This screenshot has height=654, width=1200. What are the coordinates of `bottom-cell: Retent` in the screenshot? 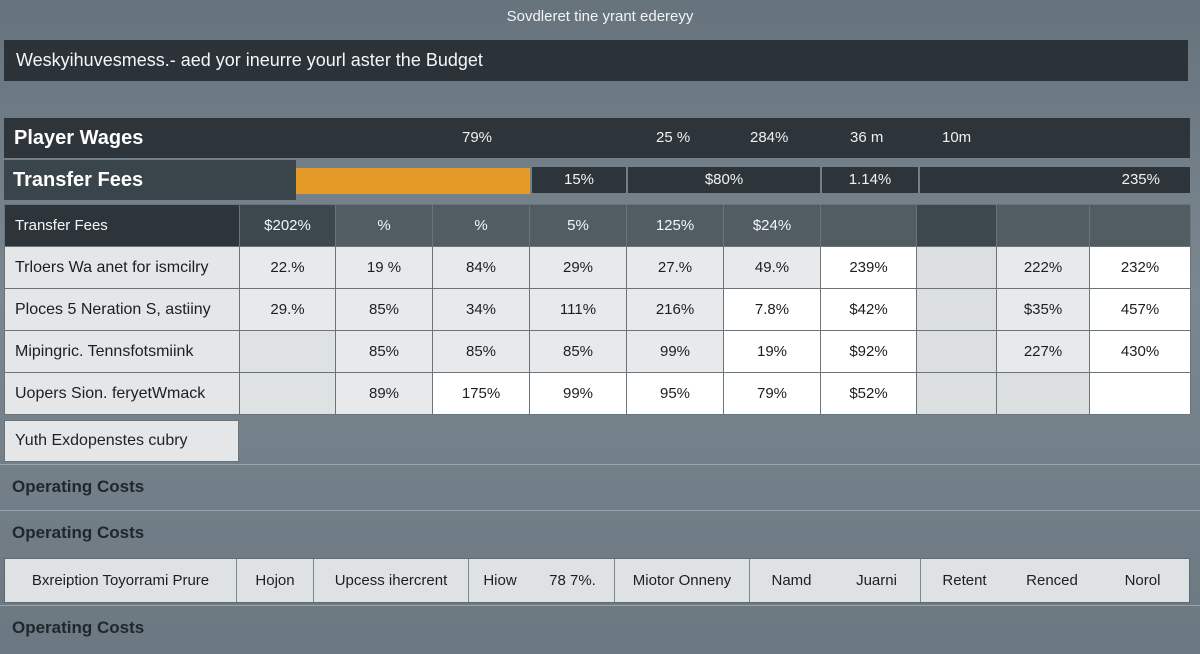 It's located at (964, 580).